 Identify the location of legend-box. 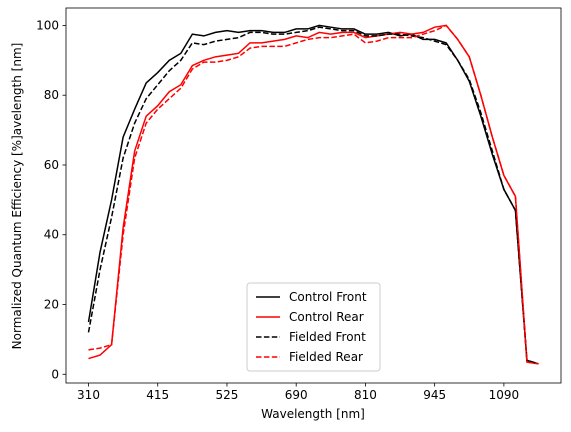
(313, 327).